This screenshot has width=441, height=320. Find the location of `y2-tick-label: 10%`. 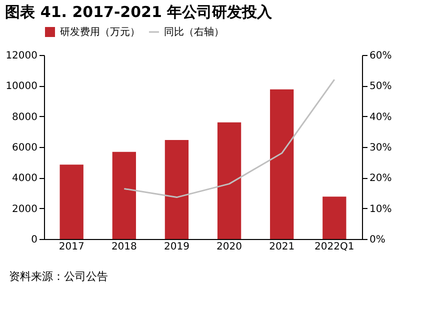

y2-tick-label: 10% is located at coordinates (381, 209).